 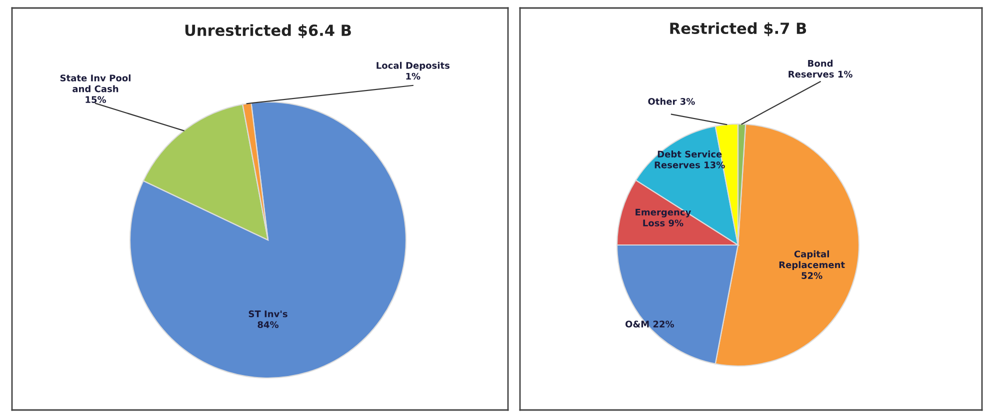 I want to click on slice-label: State Inv Pool and Cash, so click(x=95, y=83).